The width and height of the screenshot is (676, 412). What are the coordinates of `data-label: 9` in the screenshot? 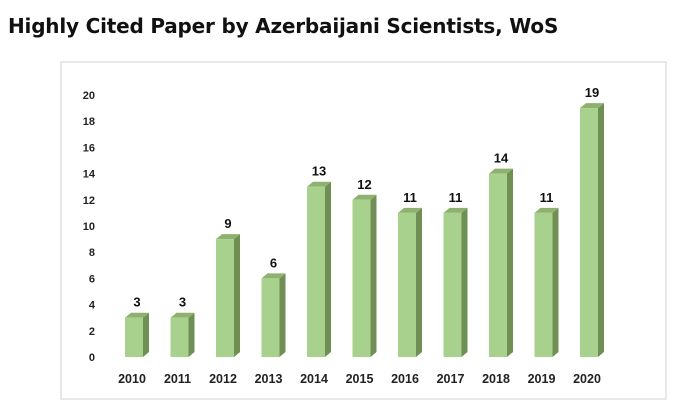 It's located at (227, 223).